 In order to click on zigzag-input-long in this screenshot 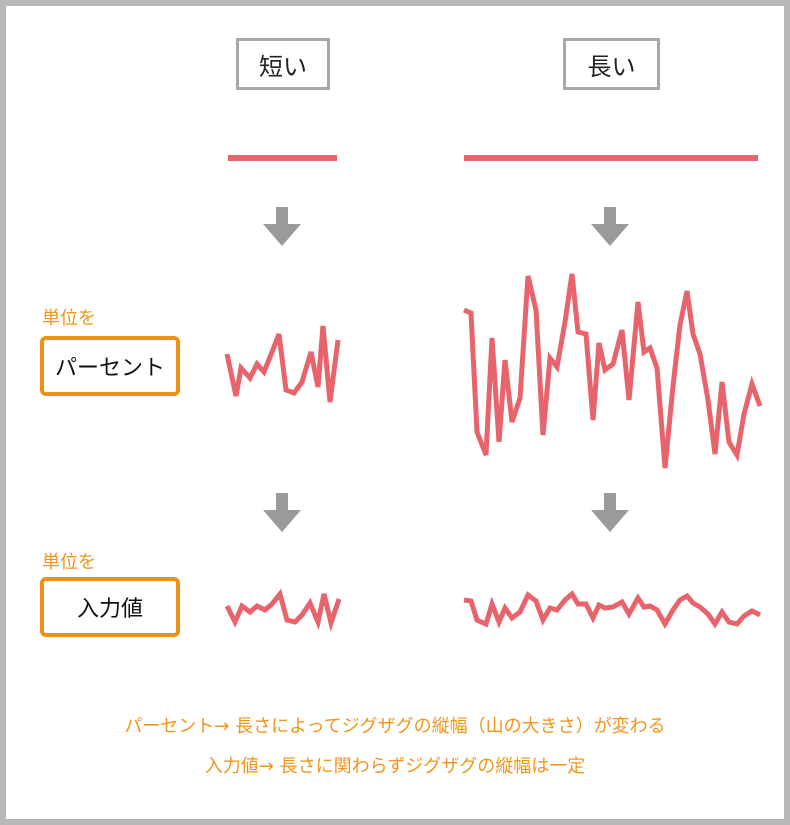, I will do `click(612, 610)`.